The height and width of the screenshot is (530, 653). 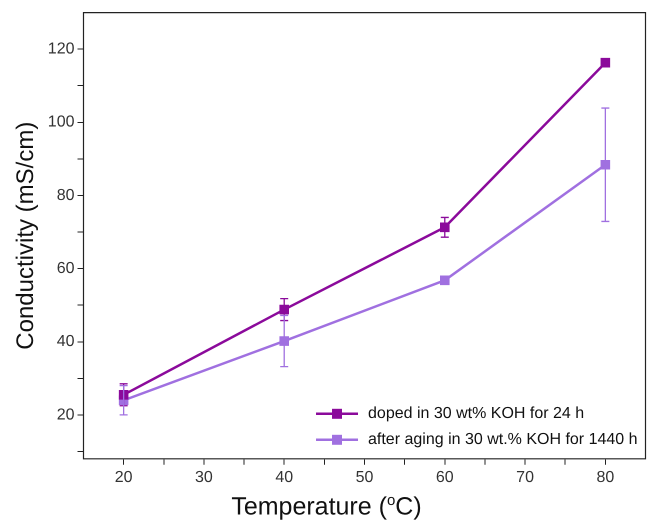 I want to click on y-axis-title: Conductivity (mS/cm), so click(x=26, y=236).